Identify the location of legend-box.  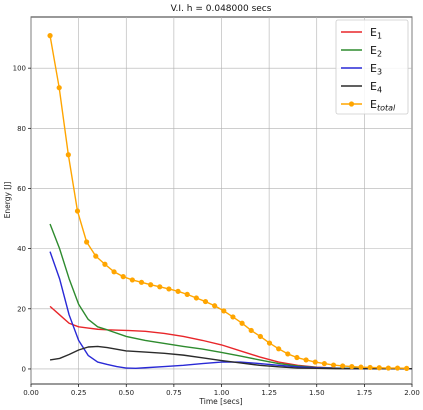
(372, 67).